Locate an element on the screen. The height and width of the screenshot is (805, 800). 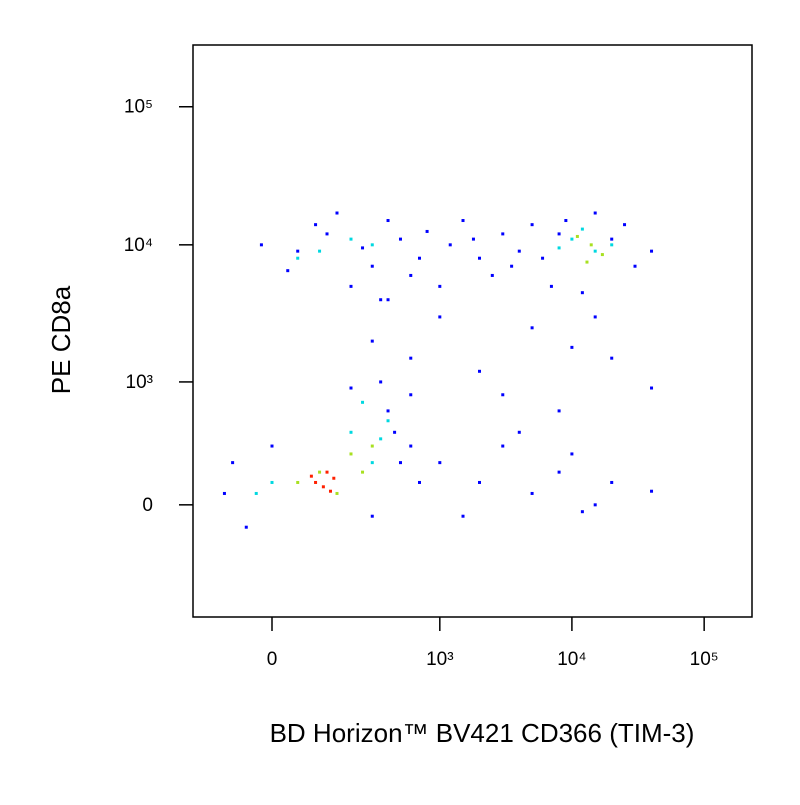
y-tick-label: 10⁵ is located at coordinates (138, 107).